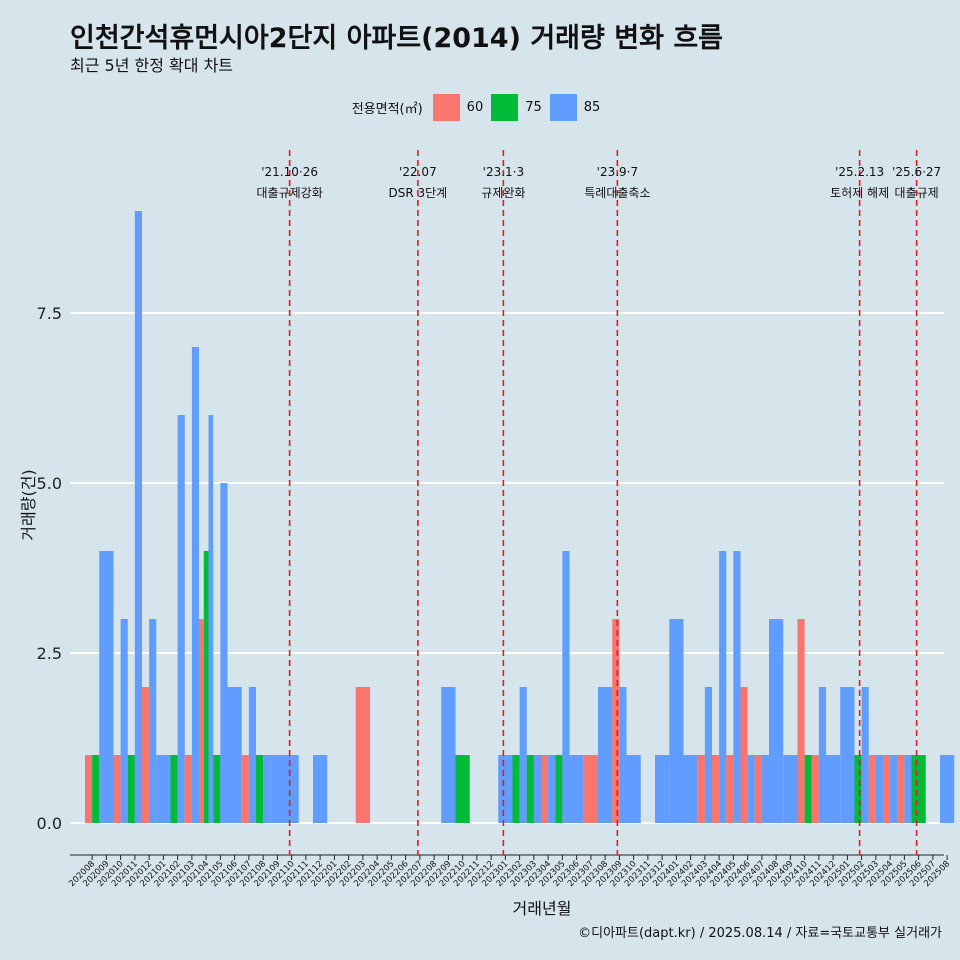 This screenshot has height=960, width=960. Describe the element at coordinates (503, 172) in the screenshot. I see `policy-date-label: '23.1·3` at that location.